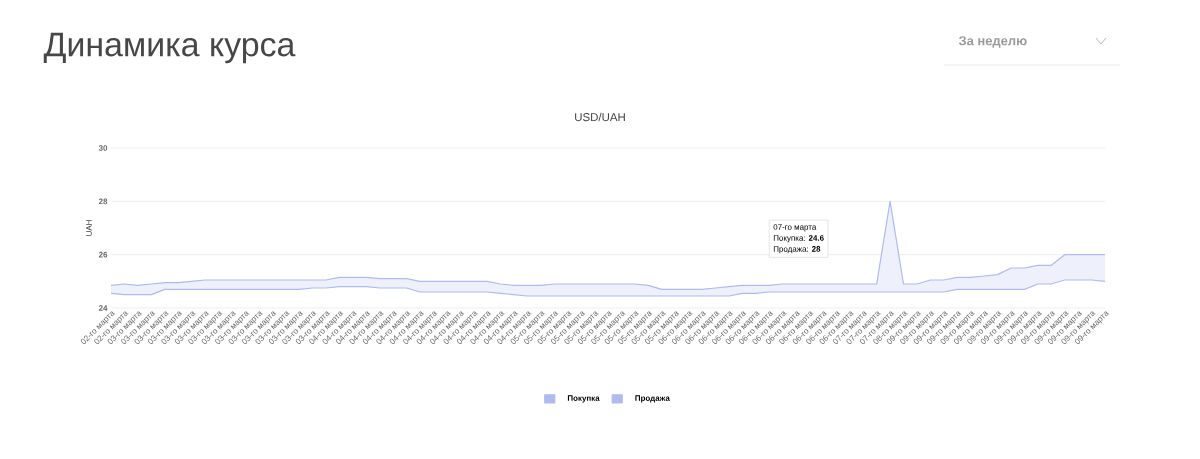 Image resolution: width=1200 pixels, height=459 pixels. What do you see at coordinates (992, 42) in the screenshot?
I see `text: За неделю` at bounding box center [992, 42].